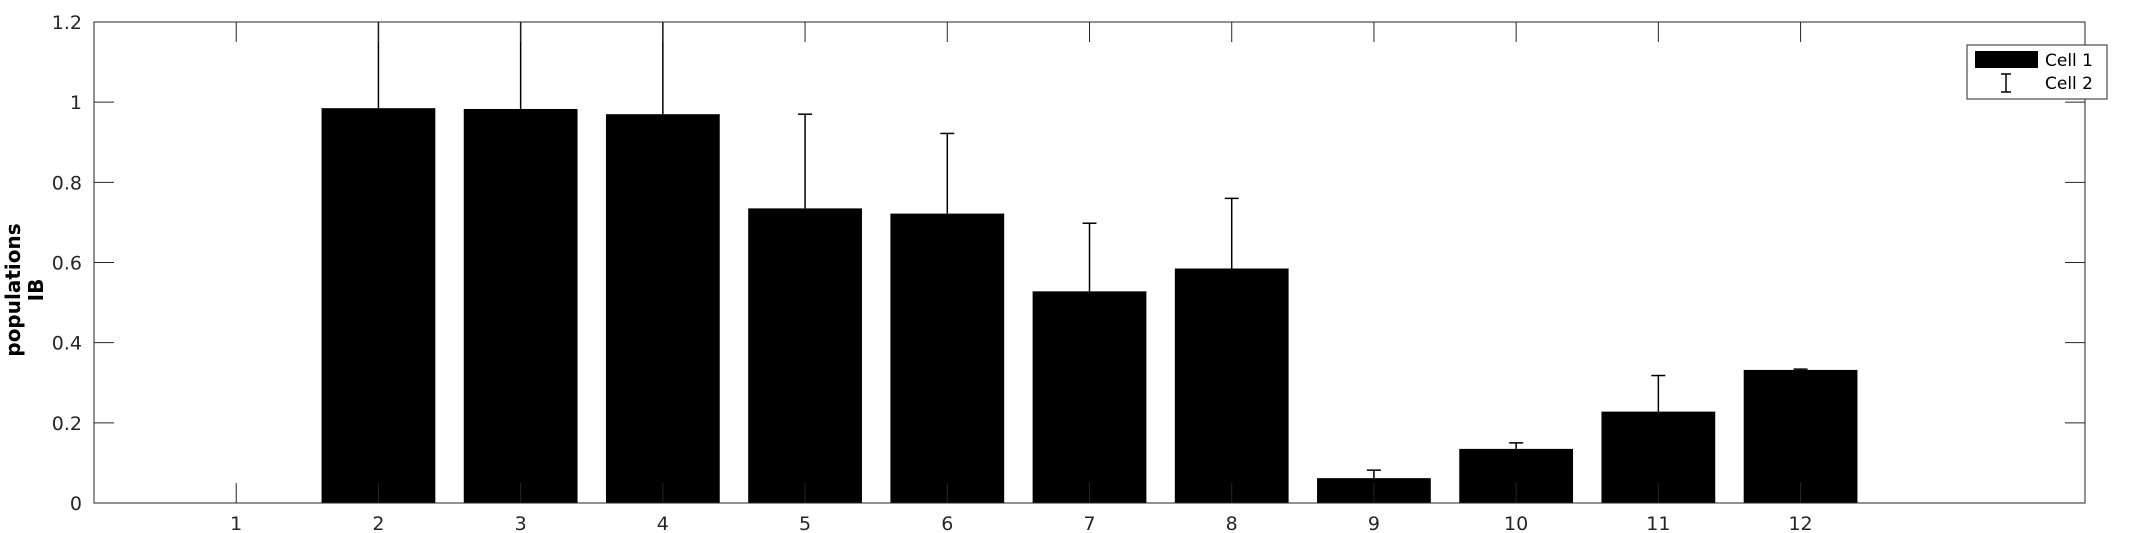  What do you see at coordinates (36, 290) in the screenshot?
I see `y-axis-label-line-2: IB` at bounding box center [36, 290].